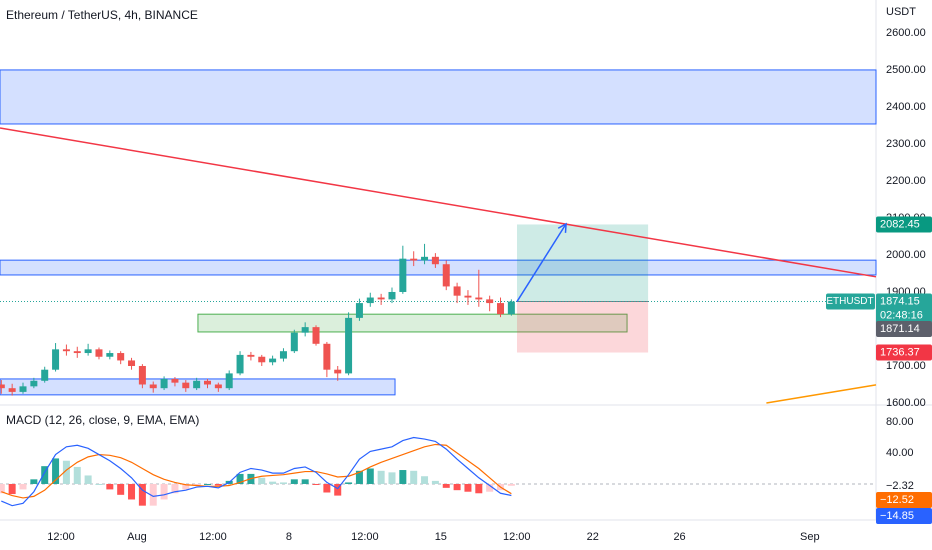 This screenshot has height=550, width=932. Describe the element at coordinates (583, 327) in the screenshot. I see `stop-area` at that location.